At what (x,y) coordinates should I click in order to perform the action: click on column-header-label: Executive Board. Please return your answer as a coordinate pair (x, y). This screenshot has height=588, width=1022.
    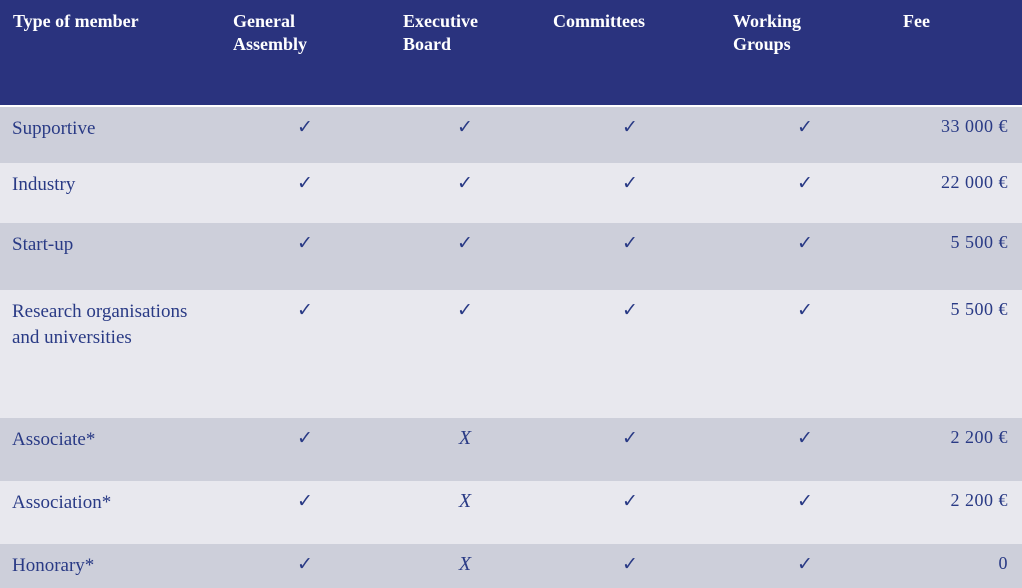
    Looking at the image, I should click on (440, 33).